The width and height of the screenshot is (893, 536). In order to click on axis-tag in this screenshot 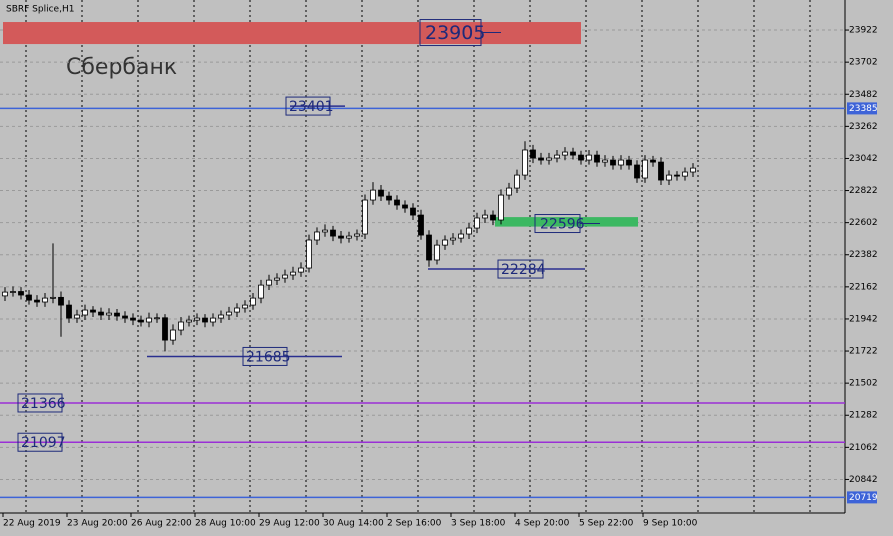, I will do `click(862, 497)`.